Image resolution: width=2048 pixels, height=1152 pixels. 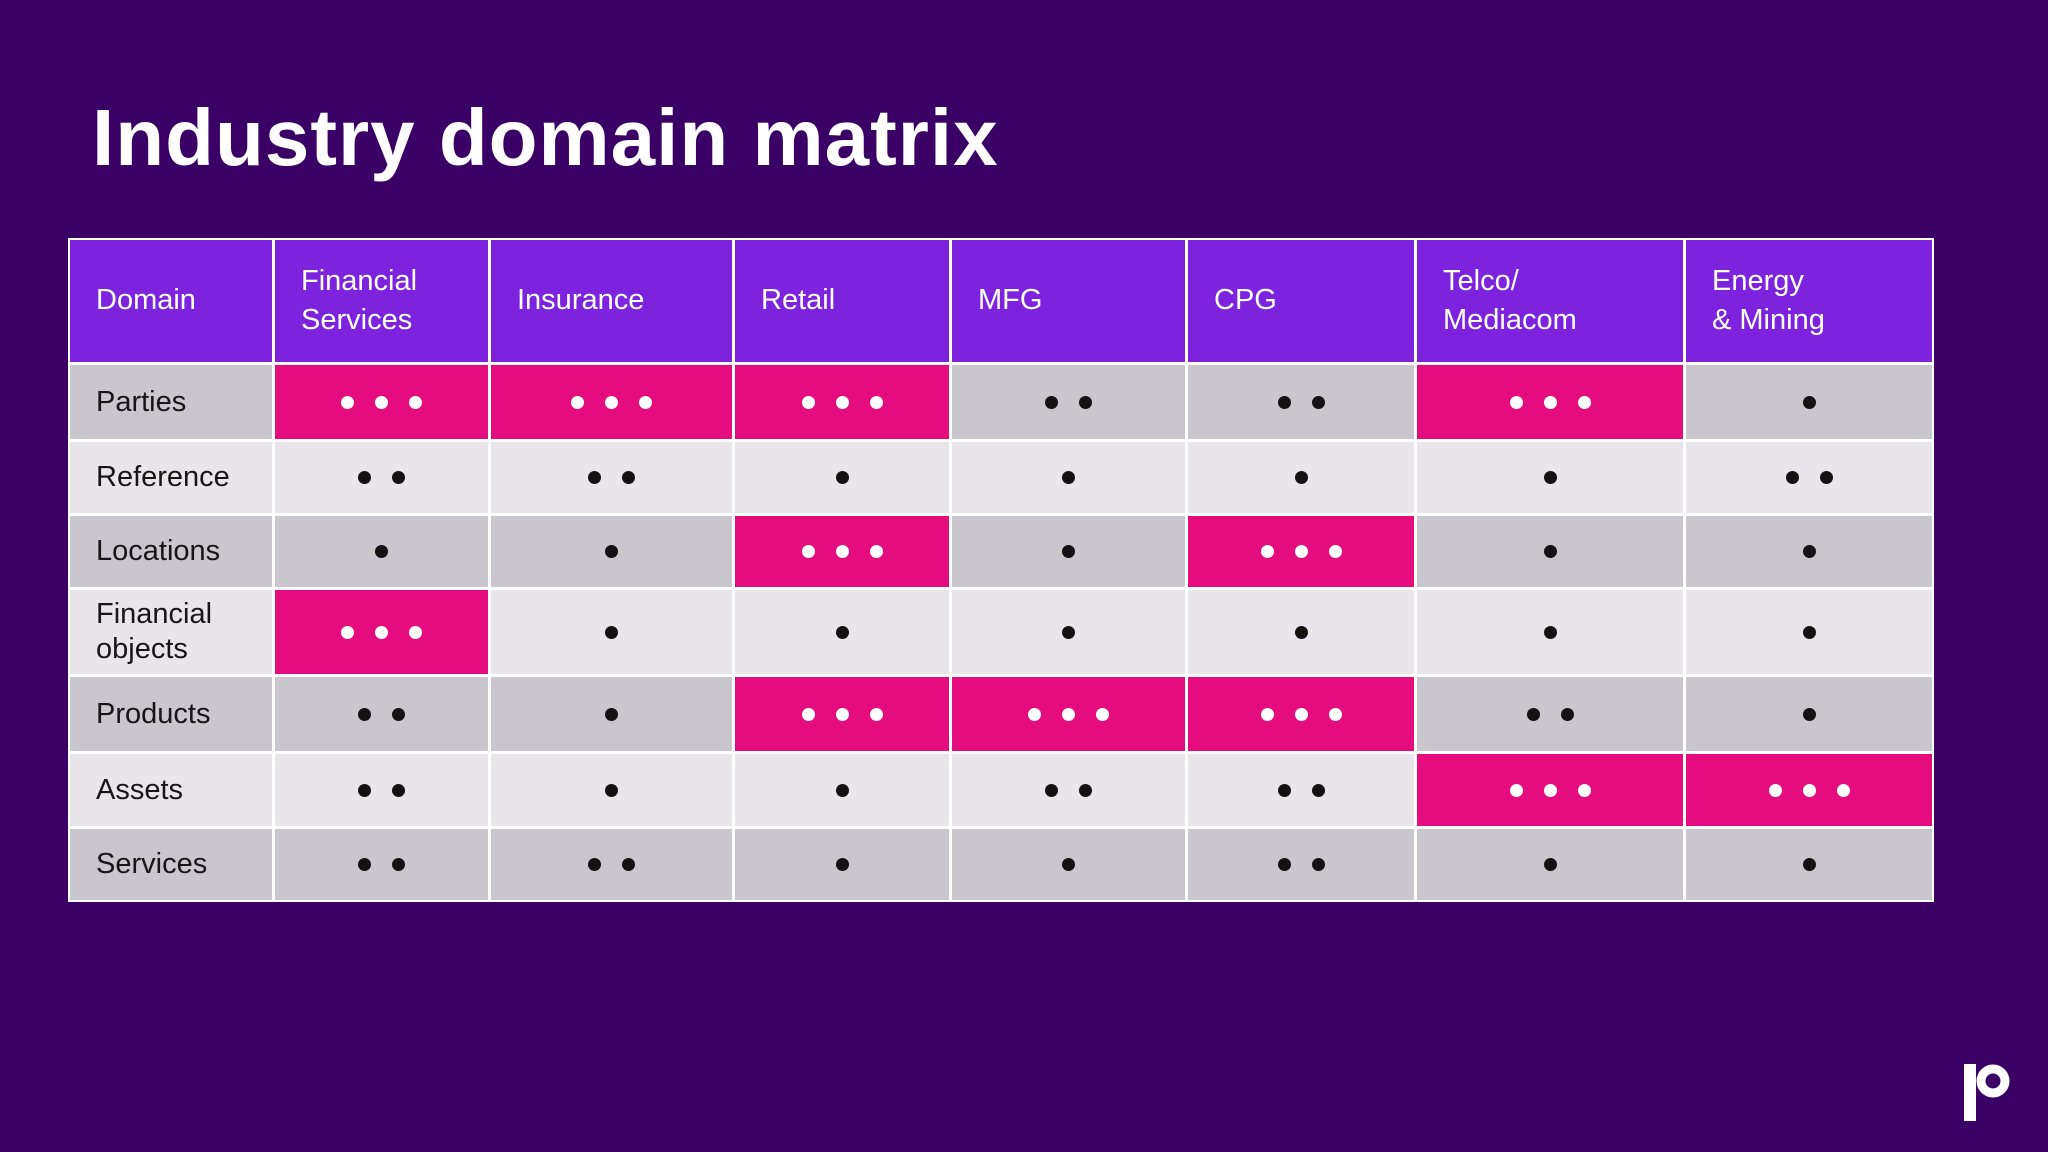 I want to click on cell-products-insurance, so click(x=611, y=714).